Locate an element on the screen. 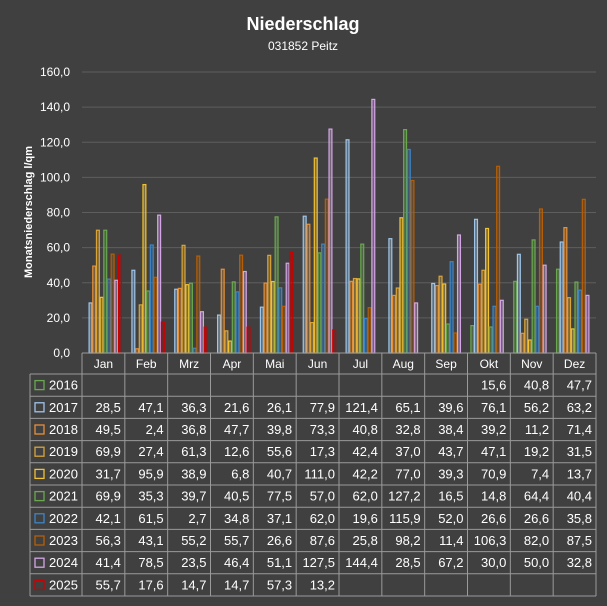 The image size is (607, 606). data-label-2021-Apr: 40,5 is located at coordinates (236, 496).